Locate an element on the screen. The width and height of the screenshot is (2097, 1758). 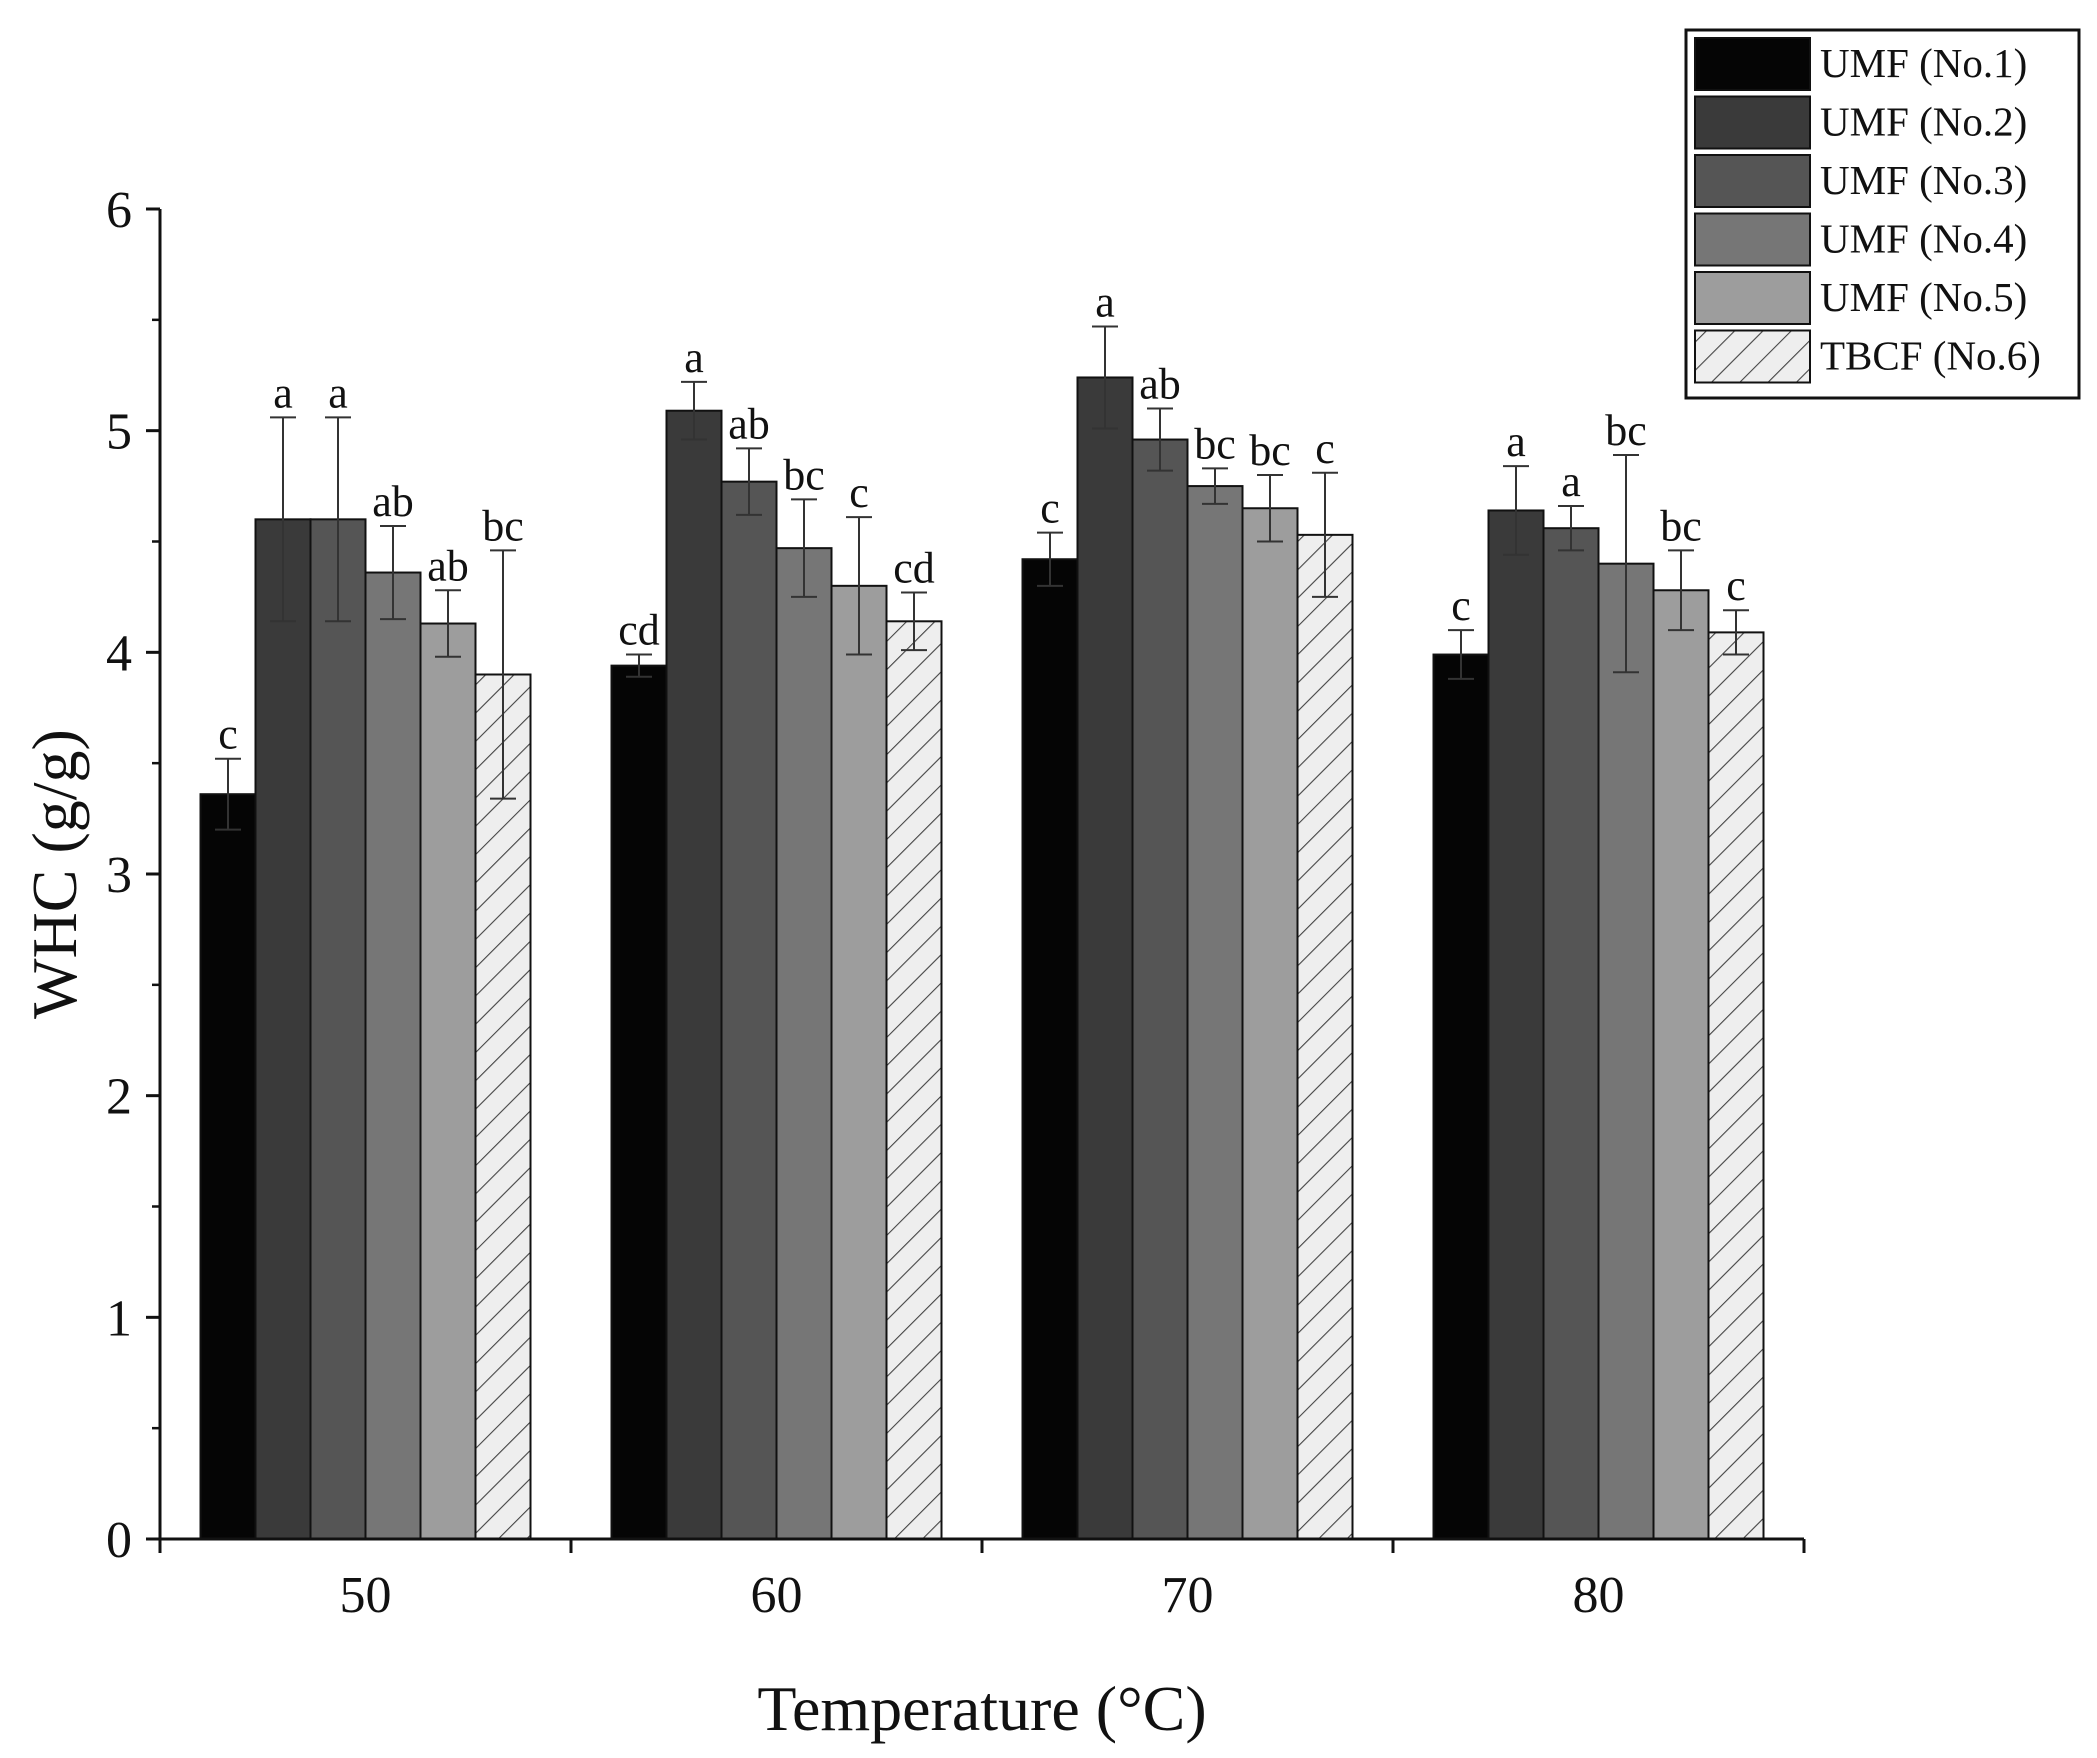
y-ticks-layer: 0 1 2 3 4 5 6 is located at coordinates (133, 875).